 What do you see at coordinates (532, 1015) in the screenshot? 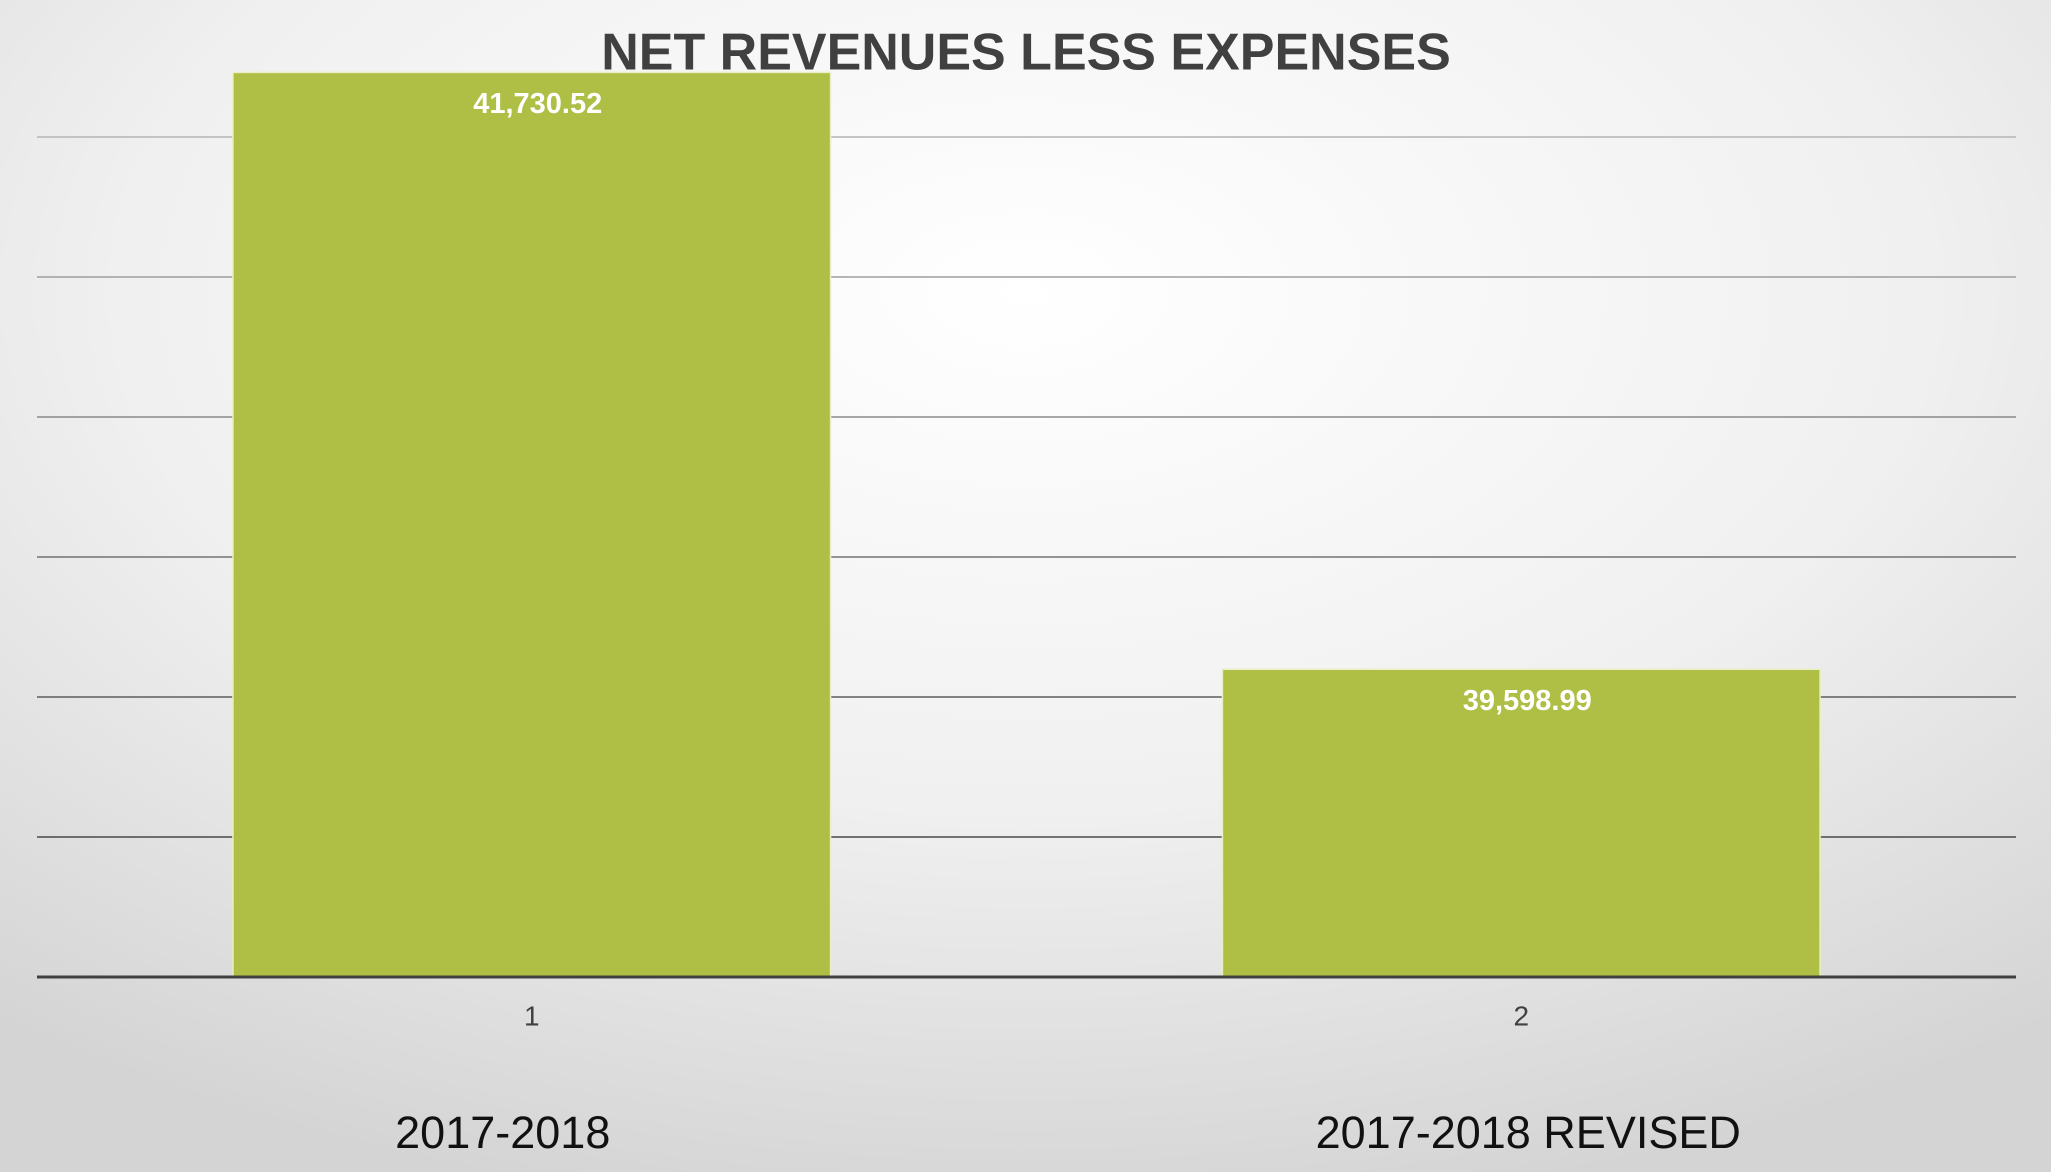
I see `x-tick-label: 1` at bounding box center [532, 1015].